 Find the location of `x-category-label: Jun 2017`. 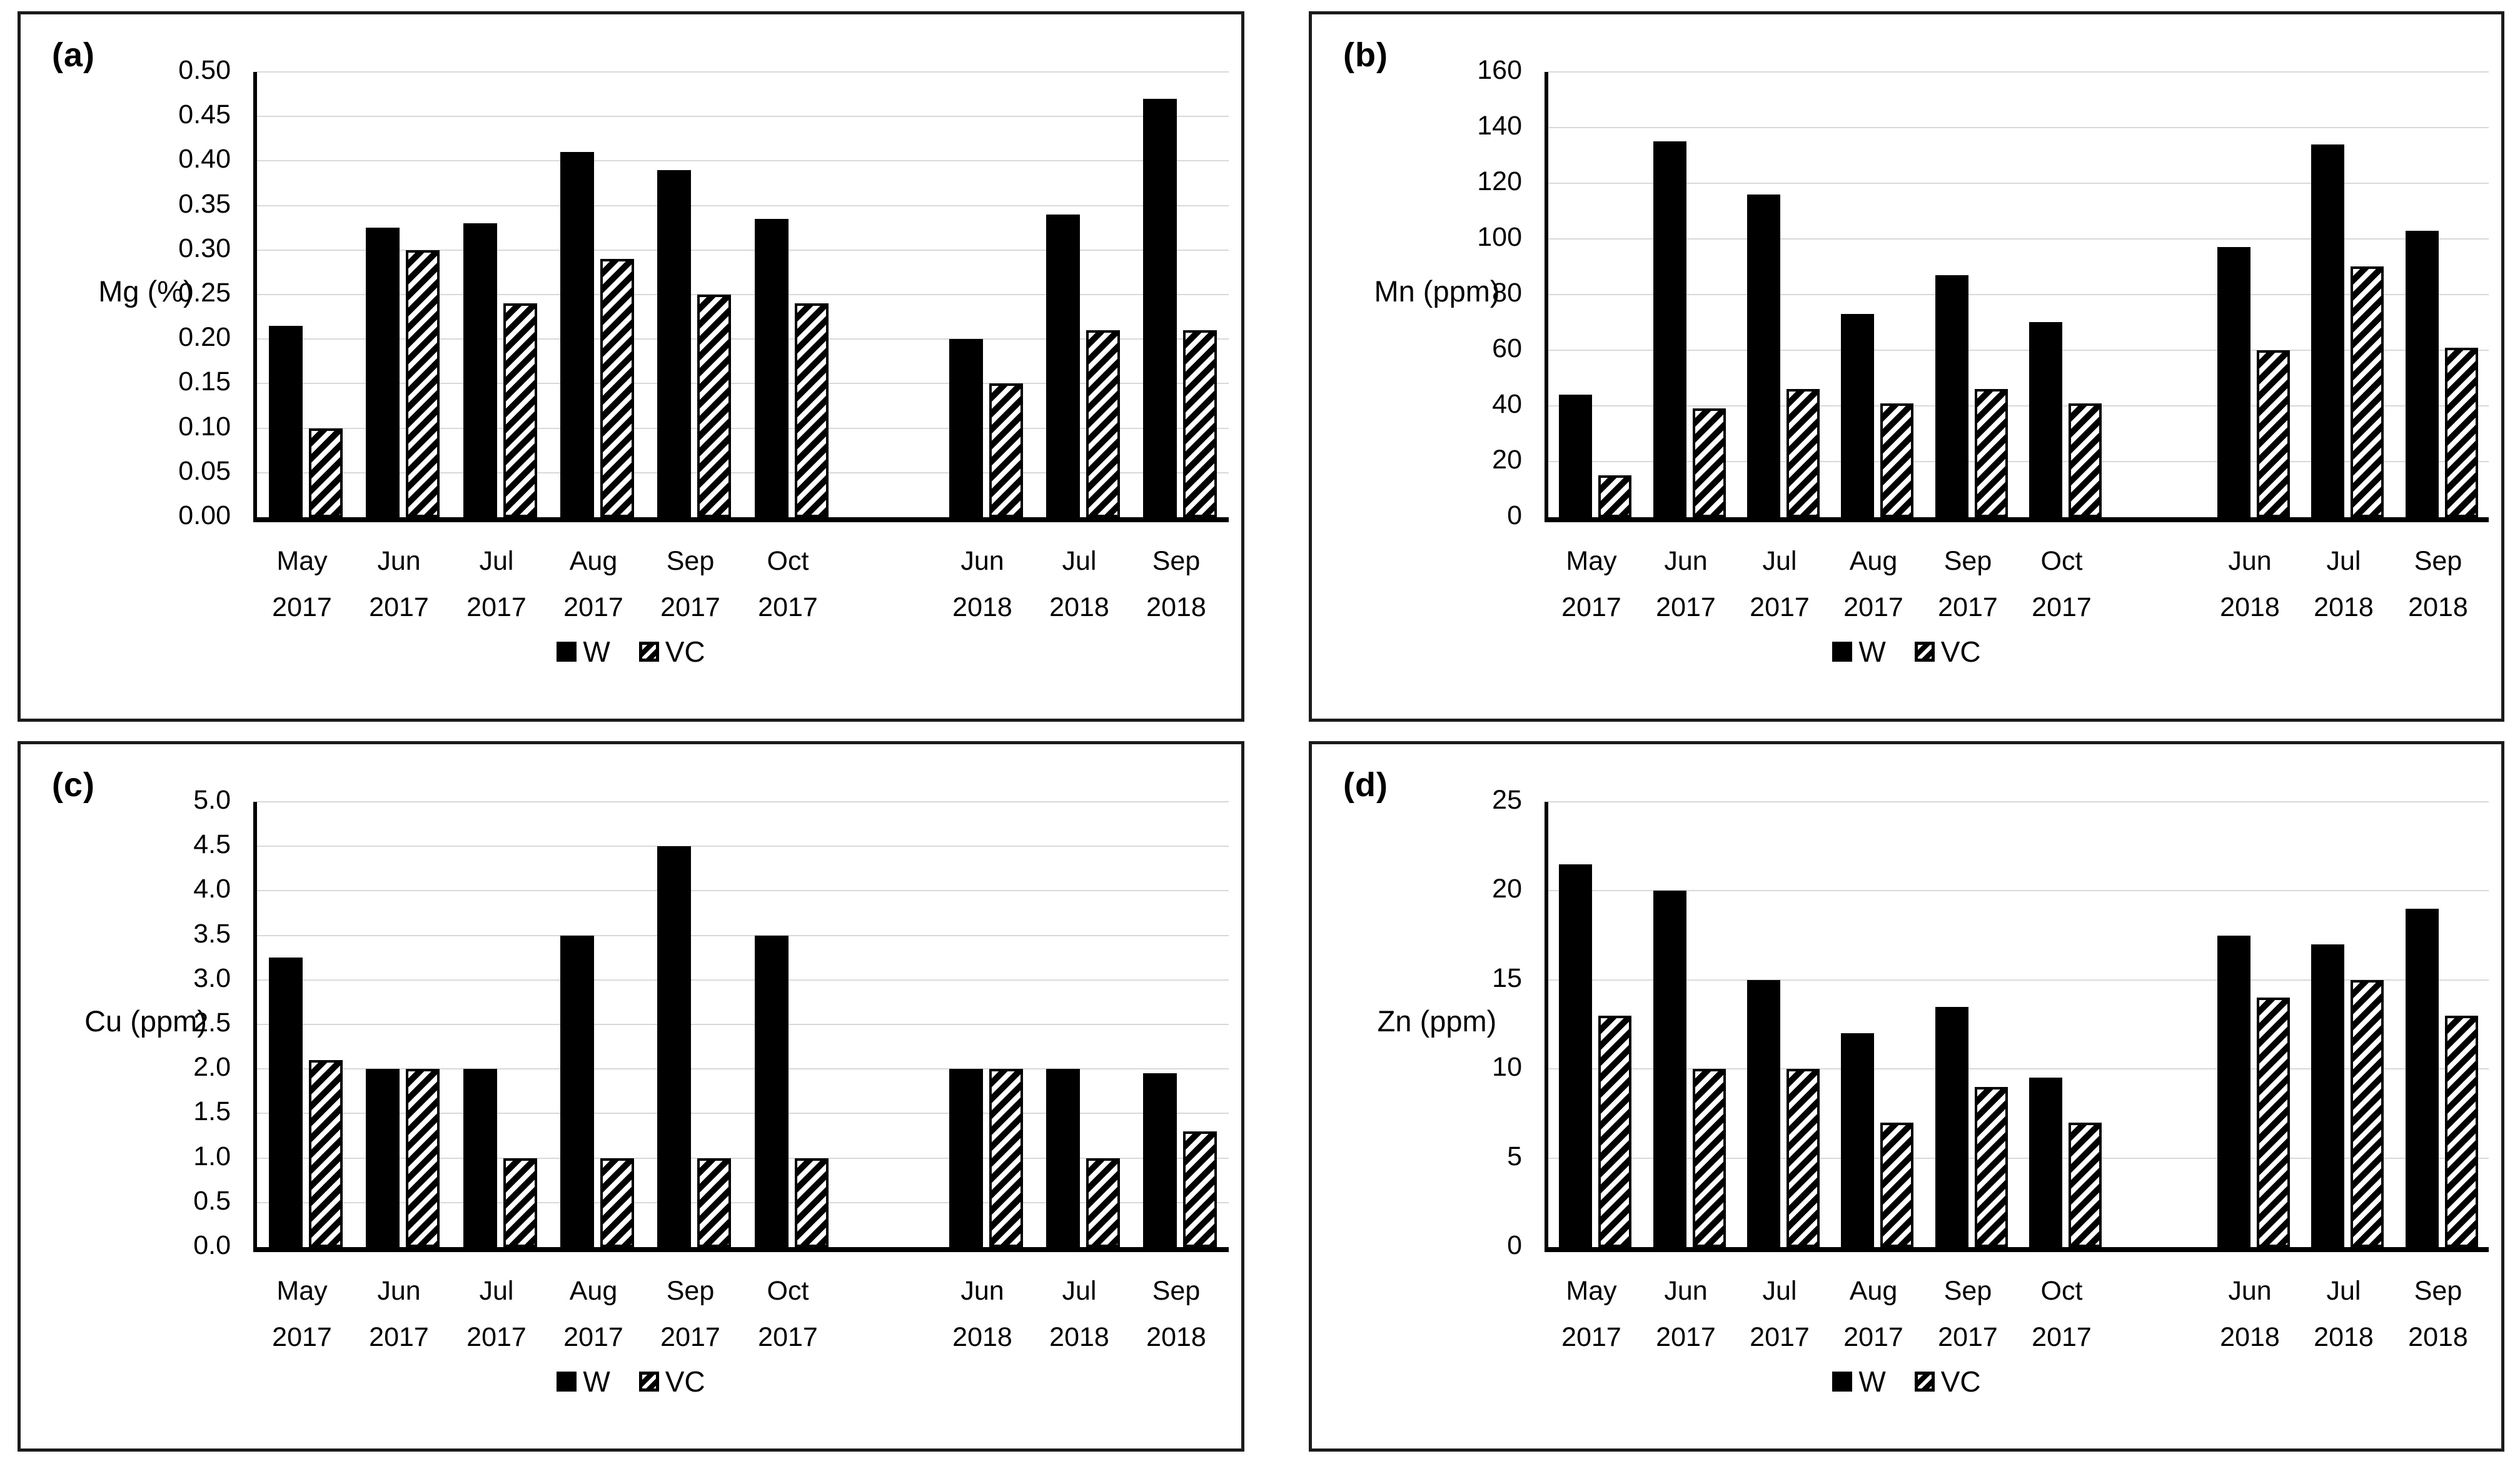

x-category-label: Jun 2017 is located at coordinates (399, 1314).